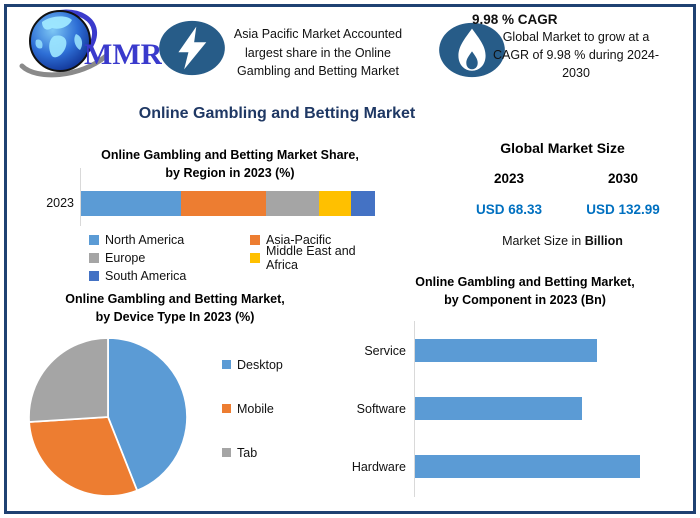  What do you see at coordinates (363, 203) in the screenshot?
I see `region-segment-south-america` at bounding box center [363, 203].